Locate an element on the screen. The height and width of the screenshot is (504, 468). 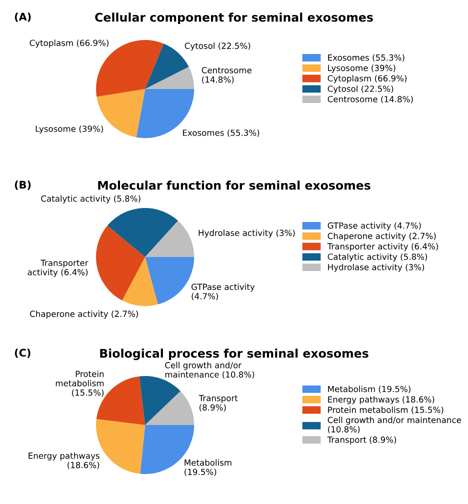
legend-label: Cytosol (22.5%) is located at coordinates (361, 89).